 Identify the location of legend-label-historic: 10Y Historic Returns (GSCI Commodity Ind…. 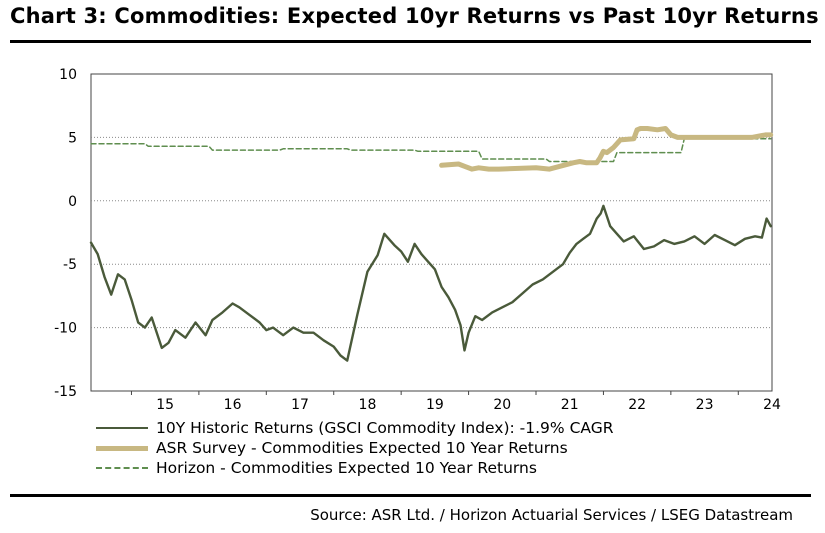
(385, 428).